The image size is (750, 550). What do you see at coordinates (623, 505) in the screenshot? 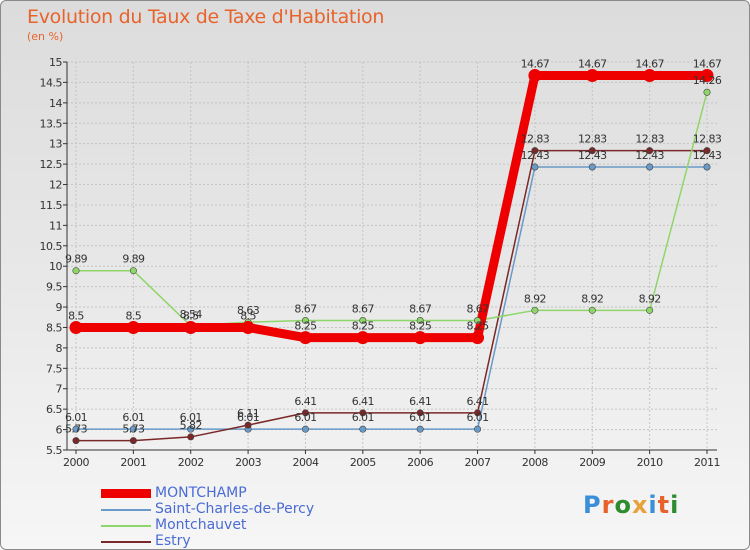
I see `logo-letter: o` at bounding box center [623, 505].